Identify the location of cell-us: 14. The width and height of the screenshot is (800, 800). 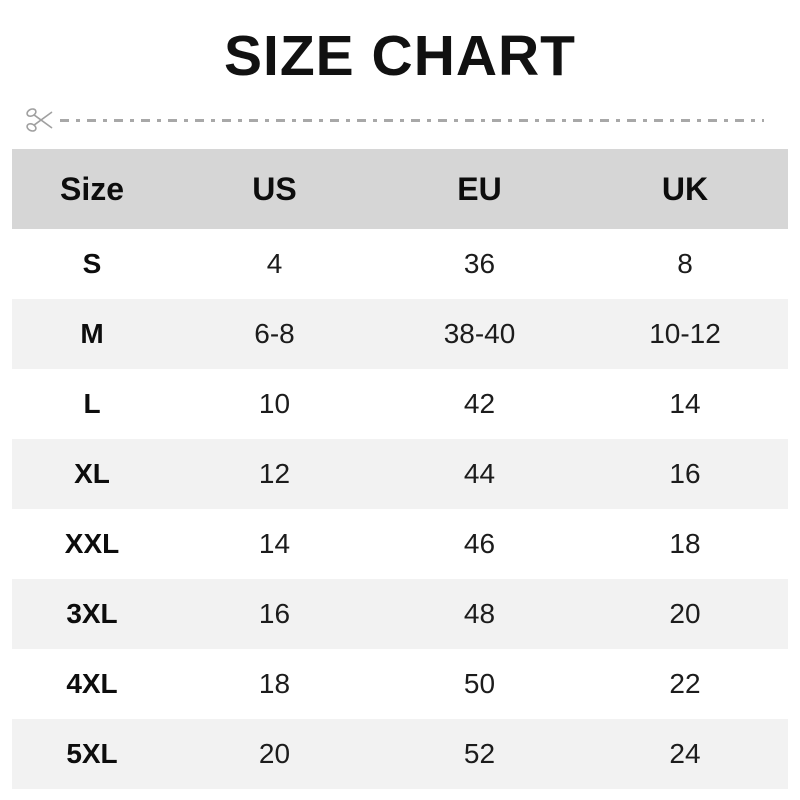
(274, 544).